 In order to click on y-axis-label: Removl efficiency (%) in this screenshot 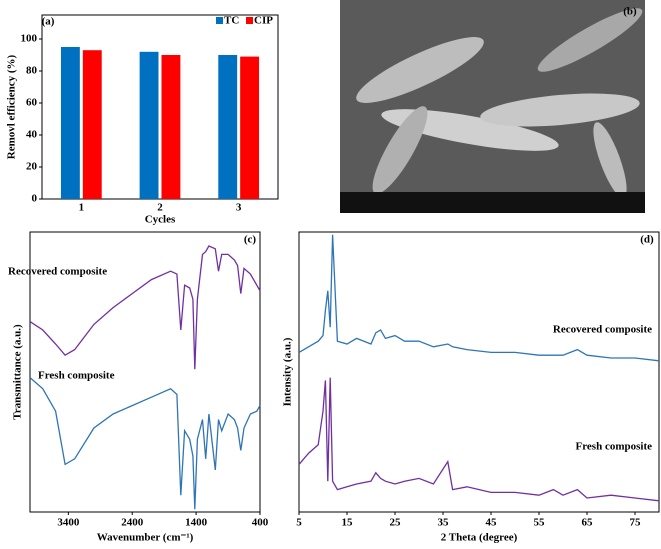, I will do `click(12, 106)`.